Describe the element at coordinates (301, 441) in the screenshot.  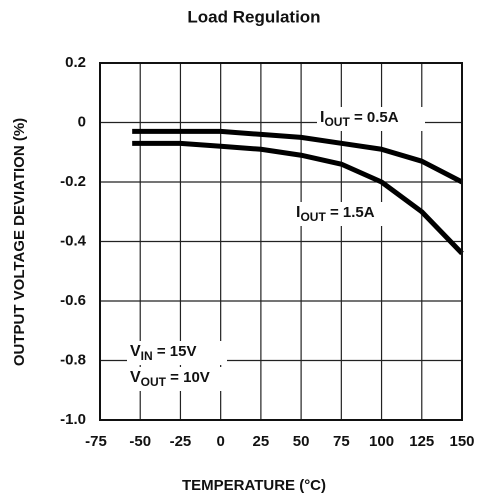
I see `x-tick-label: 50` at that location.